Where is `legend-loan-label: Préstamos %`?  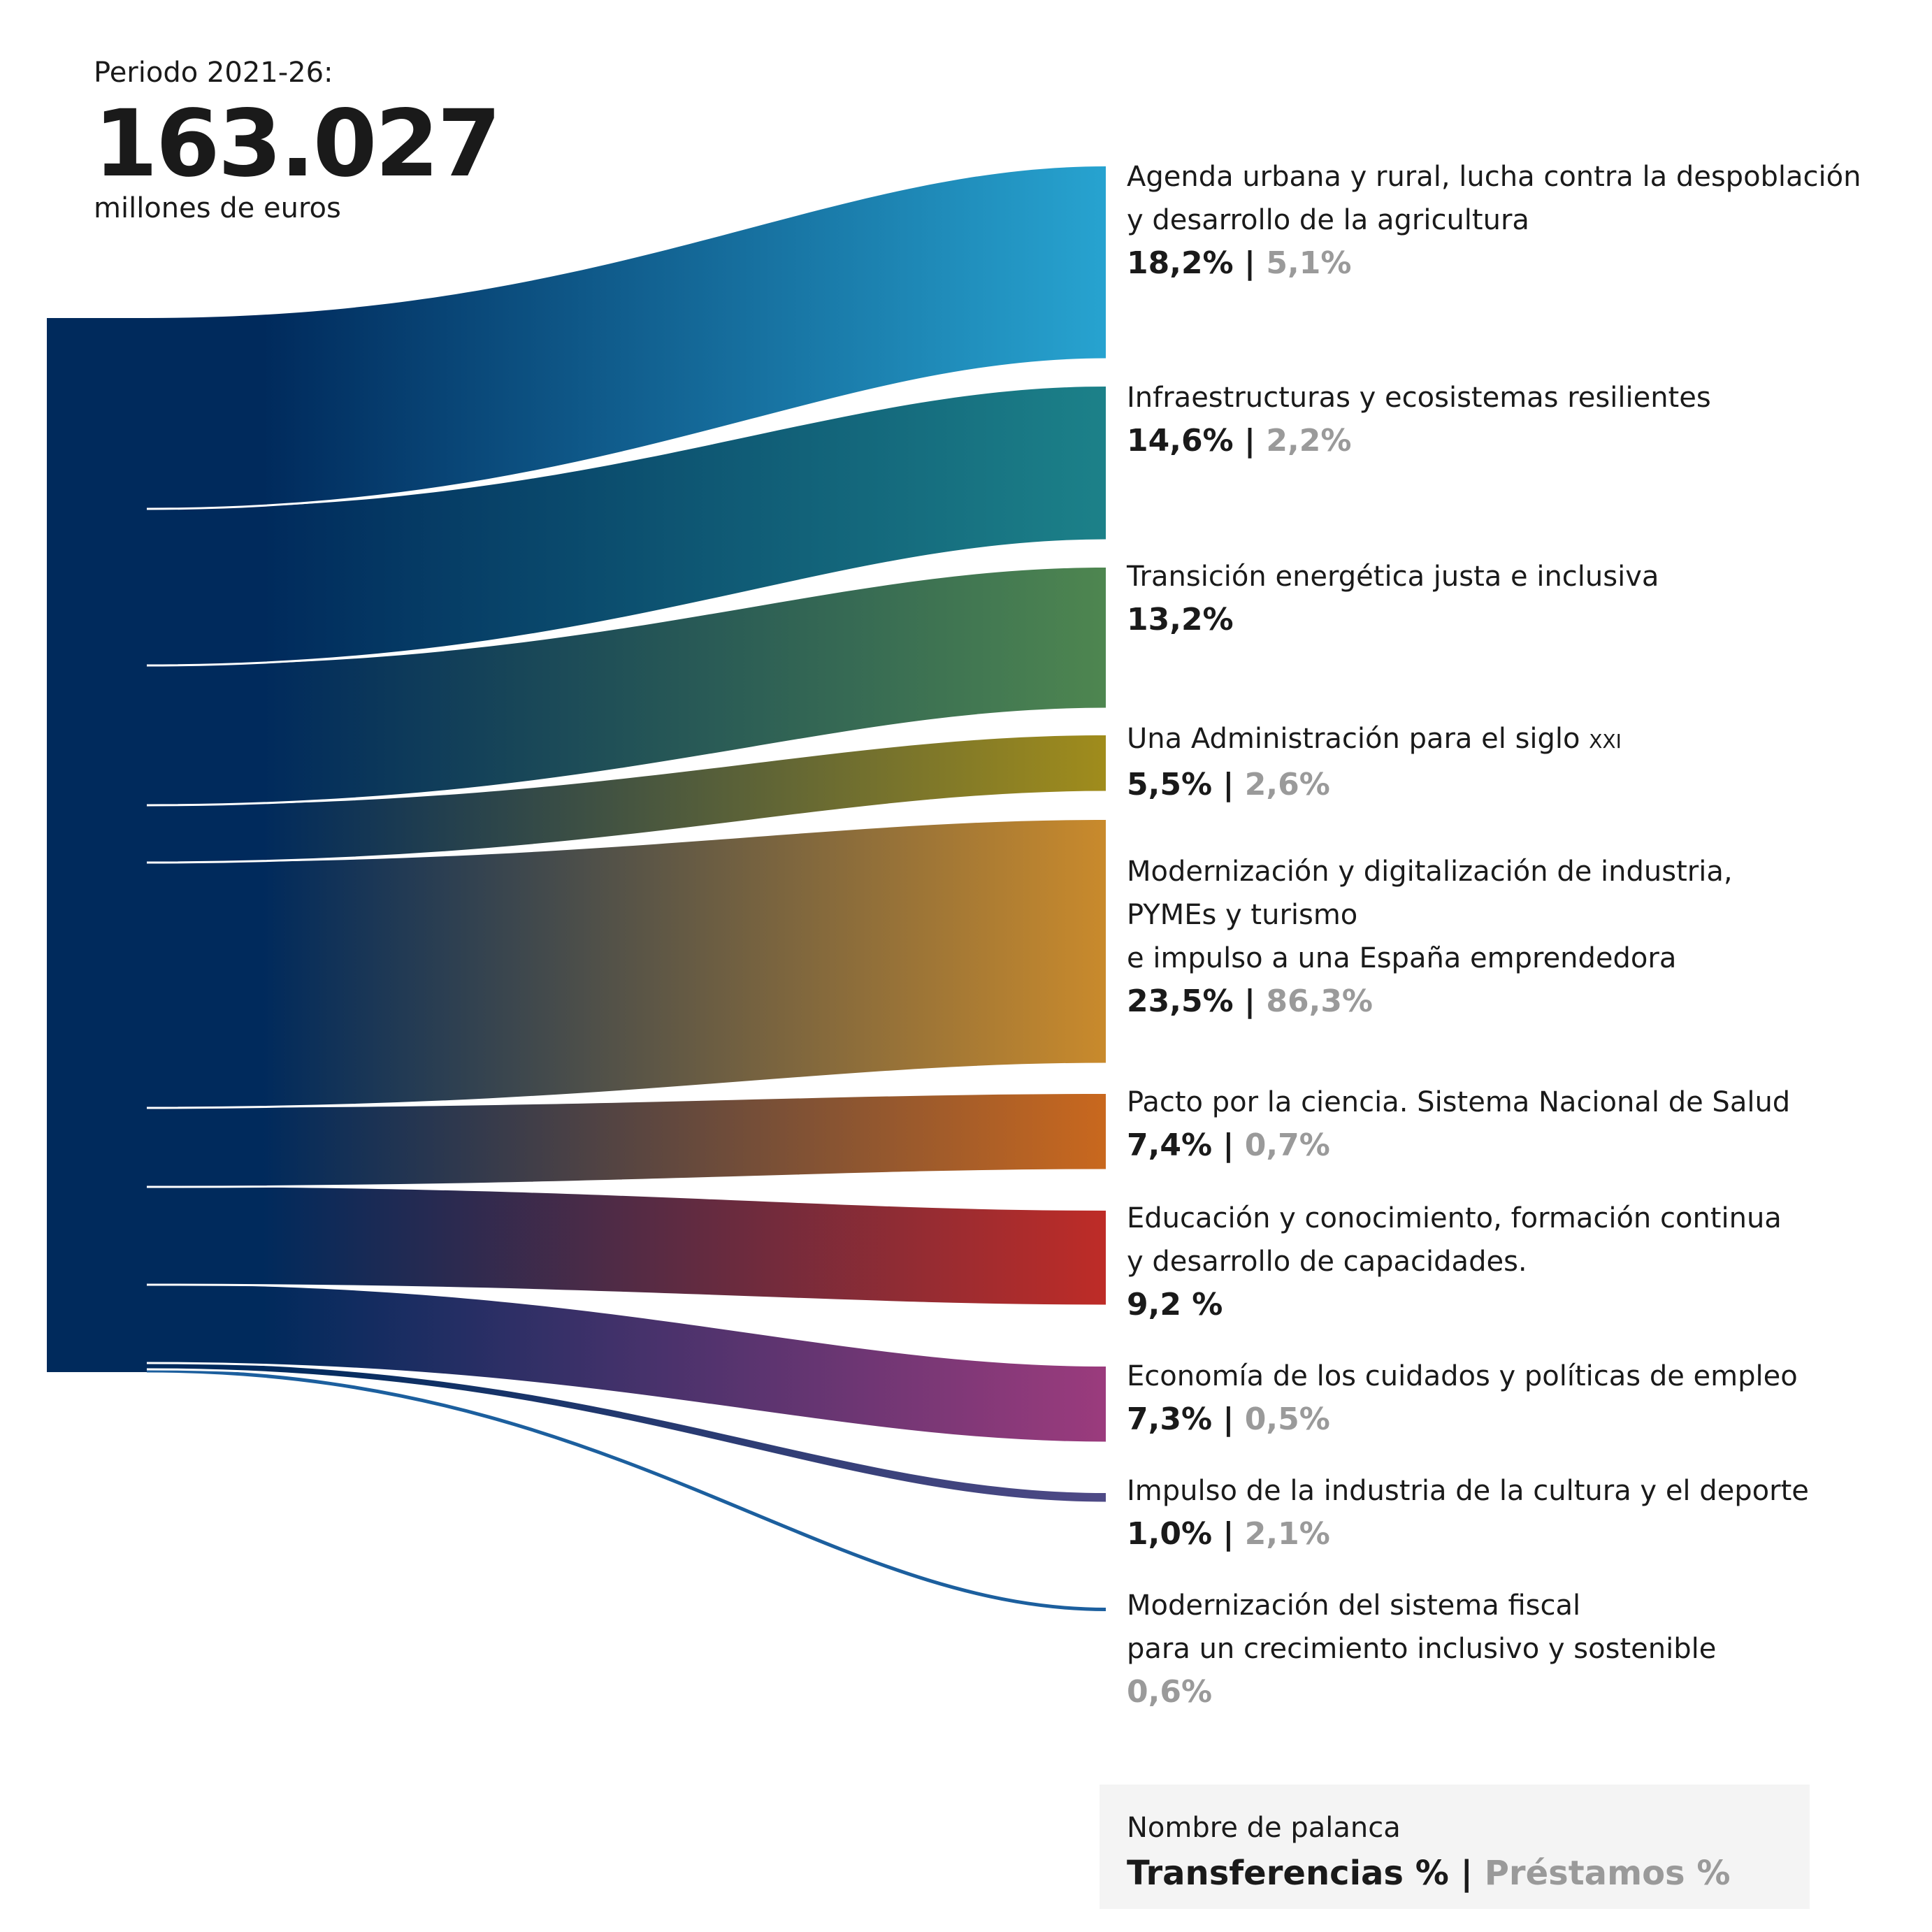 legend-loan-label: Préstamos % is located at coordinates (1608, 1873).